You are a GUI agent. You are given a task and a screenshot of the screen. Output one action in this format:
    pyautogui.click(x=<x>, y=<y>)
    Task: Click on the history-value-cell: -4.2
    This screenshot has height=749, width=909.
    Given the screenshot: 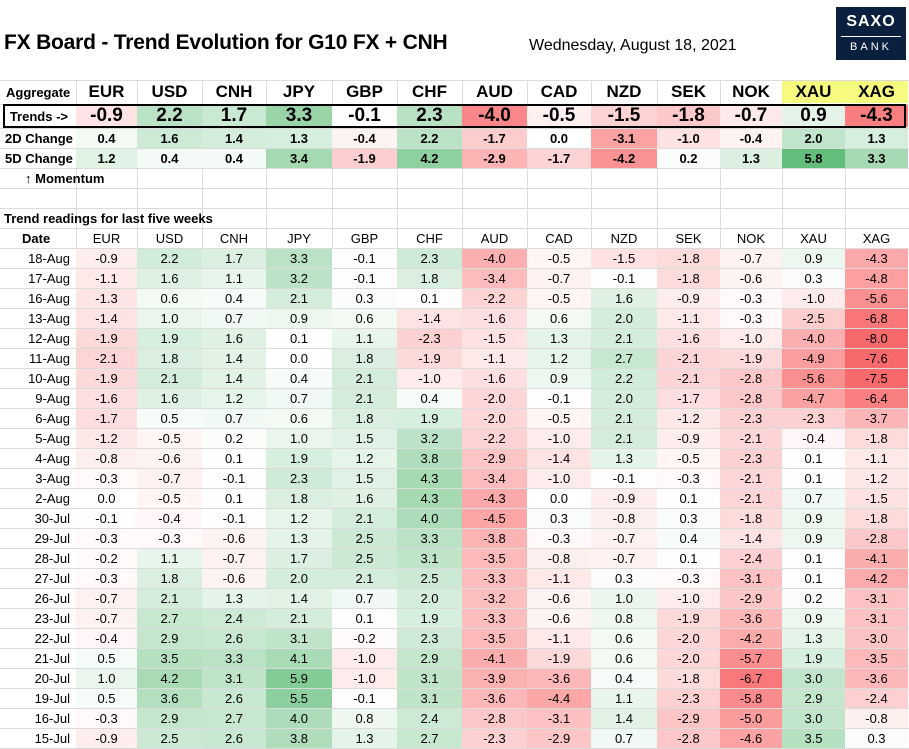 What is the action you would take?
    pyautogui.click(x=876, y=578)
    